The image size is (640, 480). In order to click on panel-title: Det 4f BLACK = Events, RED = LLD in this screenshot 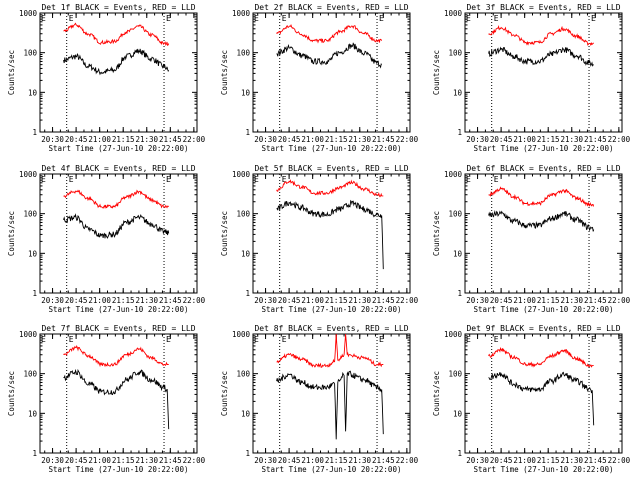, I will do `click(118, 168)`.